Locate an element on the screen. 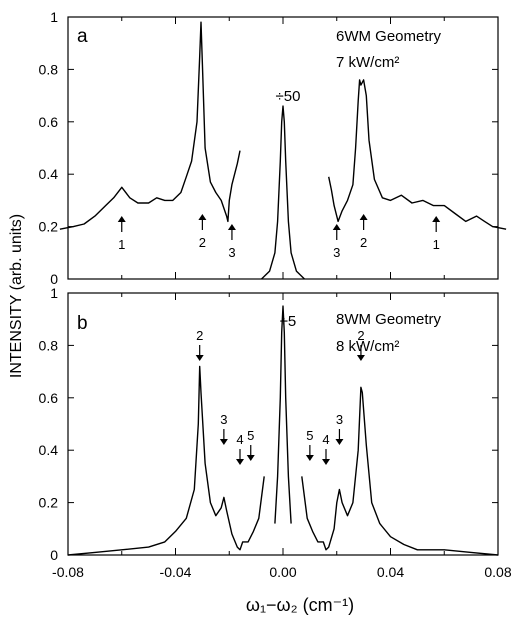  panel-annotation: 8WM Geometry is located at coordinates (389, 319).